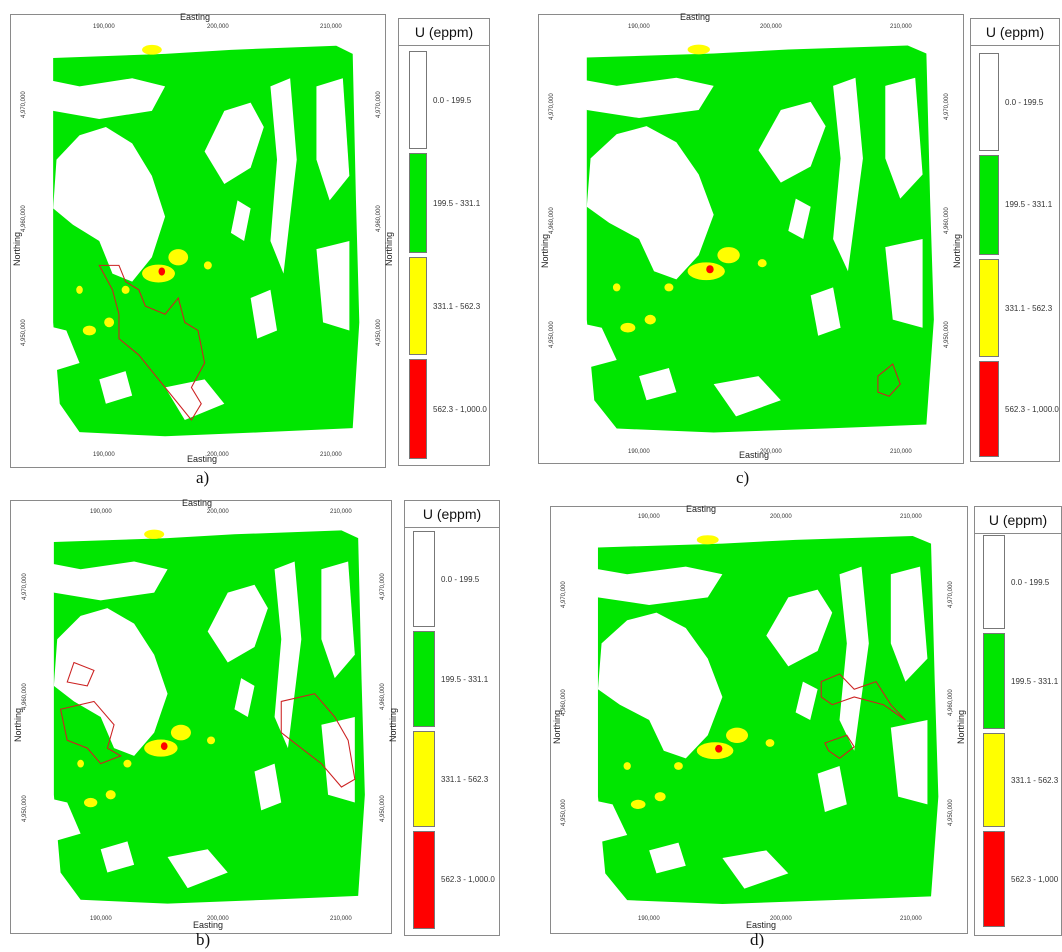  I want to click on northing-tick-4960000: 4,960,000, so click(552, 220).